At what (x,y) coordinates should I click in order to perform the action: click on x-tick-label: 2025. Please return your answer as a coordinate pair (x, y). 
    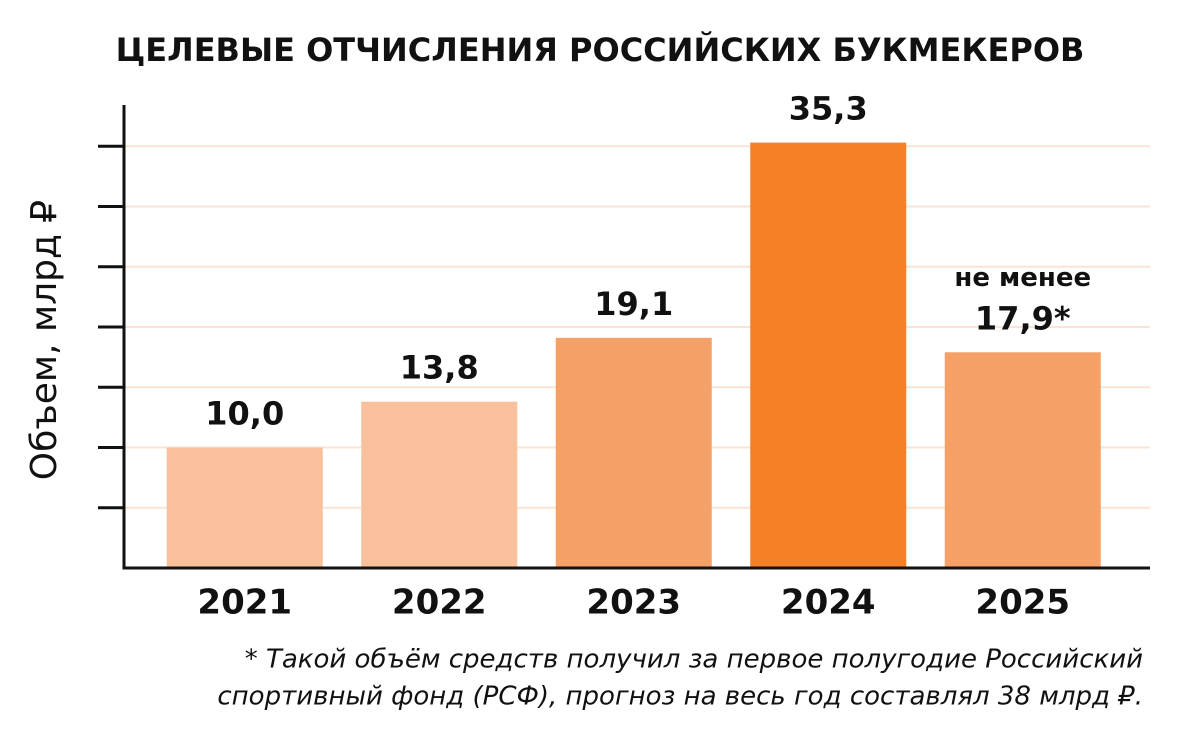
    Looking at the image, I should click on (1022, 603).